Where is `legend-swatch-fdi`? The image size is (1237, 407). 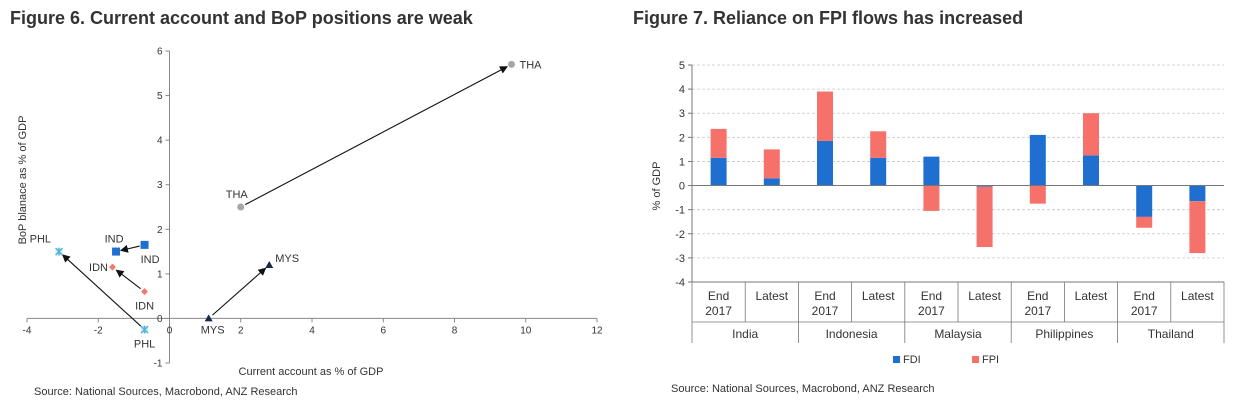
legend-swatch-fdi is located at coordinates (896, 359).